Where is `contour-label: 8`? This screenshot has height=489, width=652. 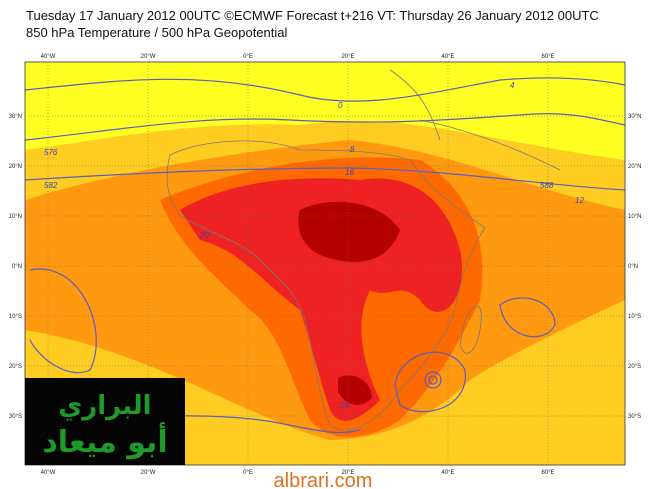
contour-label: 8 is located at coordinates (352, 149).